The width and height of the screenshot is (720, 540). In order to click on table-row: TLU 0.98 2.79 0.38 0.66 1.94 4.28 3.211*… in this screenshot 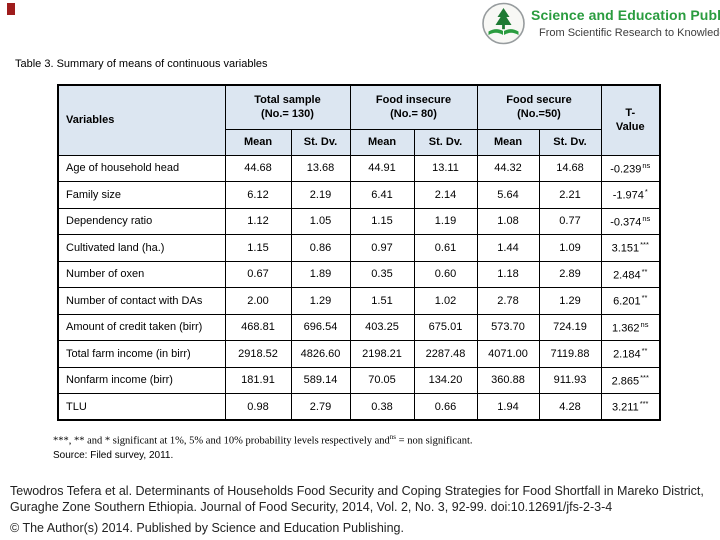, I will do `click(359, 407)`.